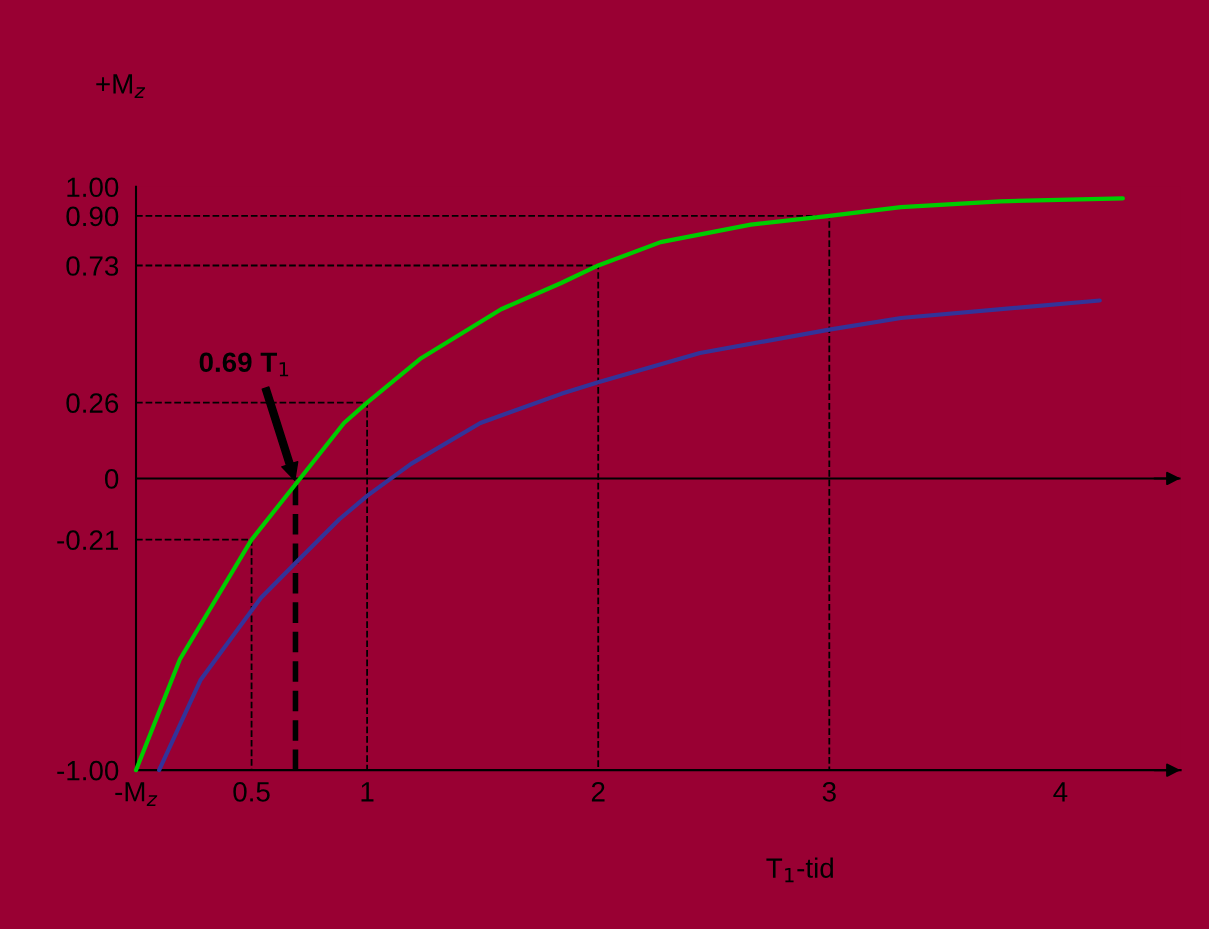  Describe the element at coordinates (829, 791) in the screenshot. I see `x-tick-label: 3` at that location.